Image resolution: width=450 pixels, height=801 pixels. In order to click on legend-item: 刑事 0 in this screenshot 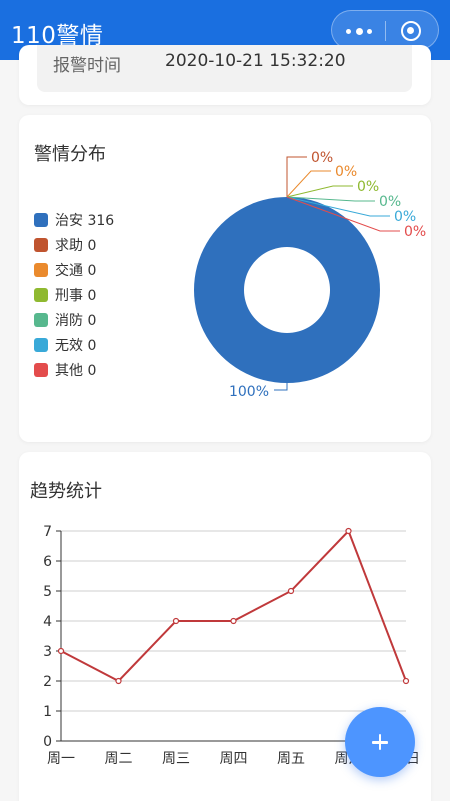, I will do `click(74, 294)`.